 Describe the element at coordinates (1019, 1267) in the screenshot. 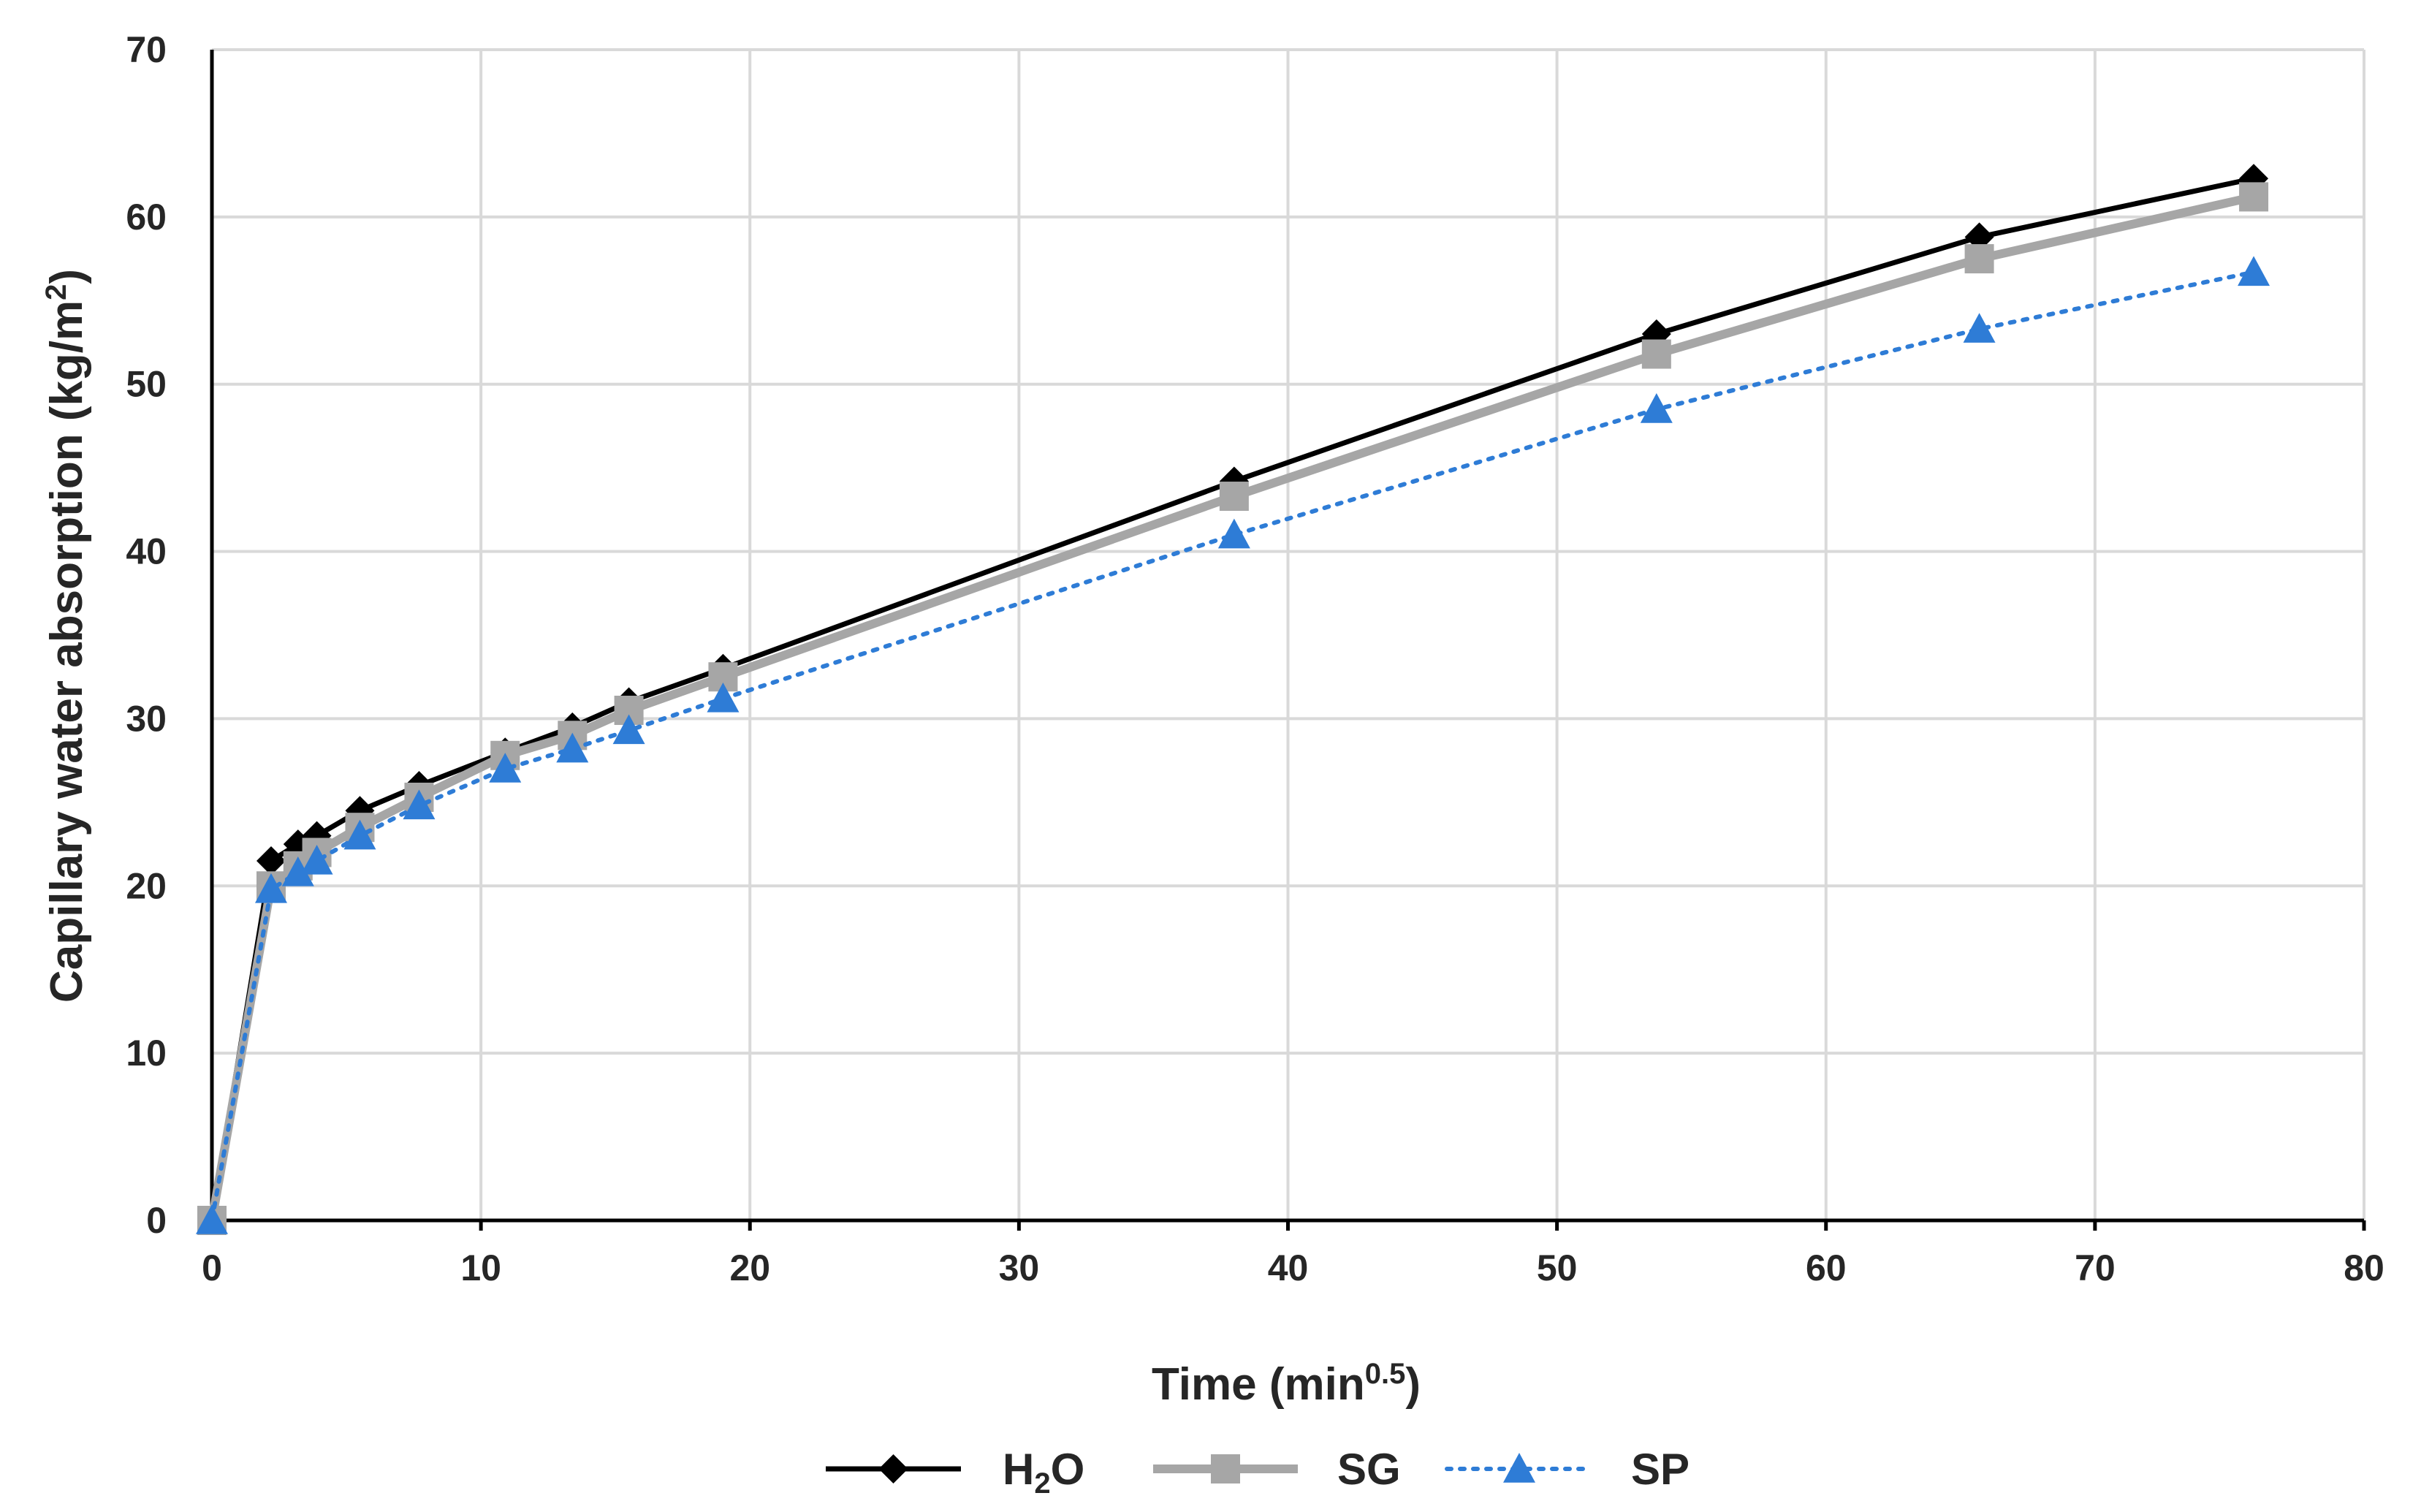

I see `x-tick-label-30: 30` at that location.